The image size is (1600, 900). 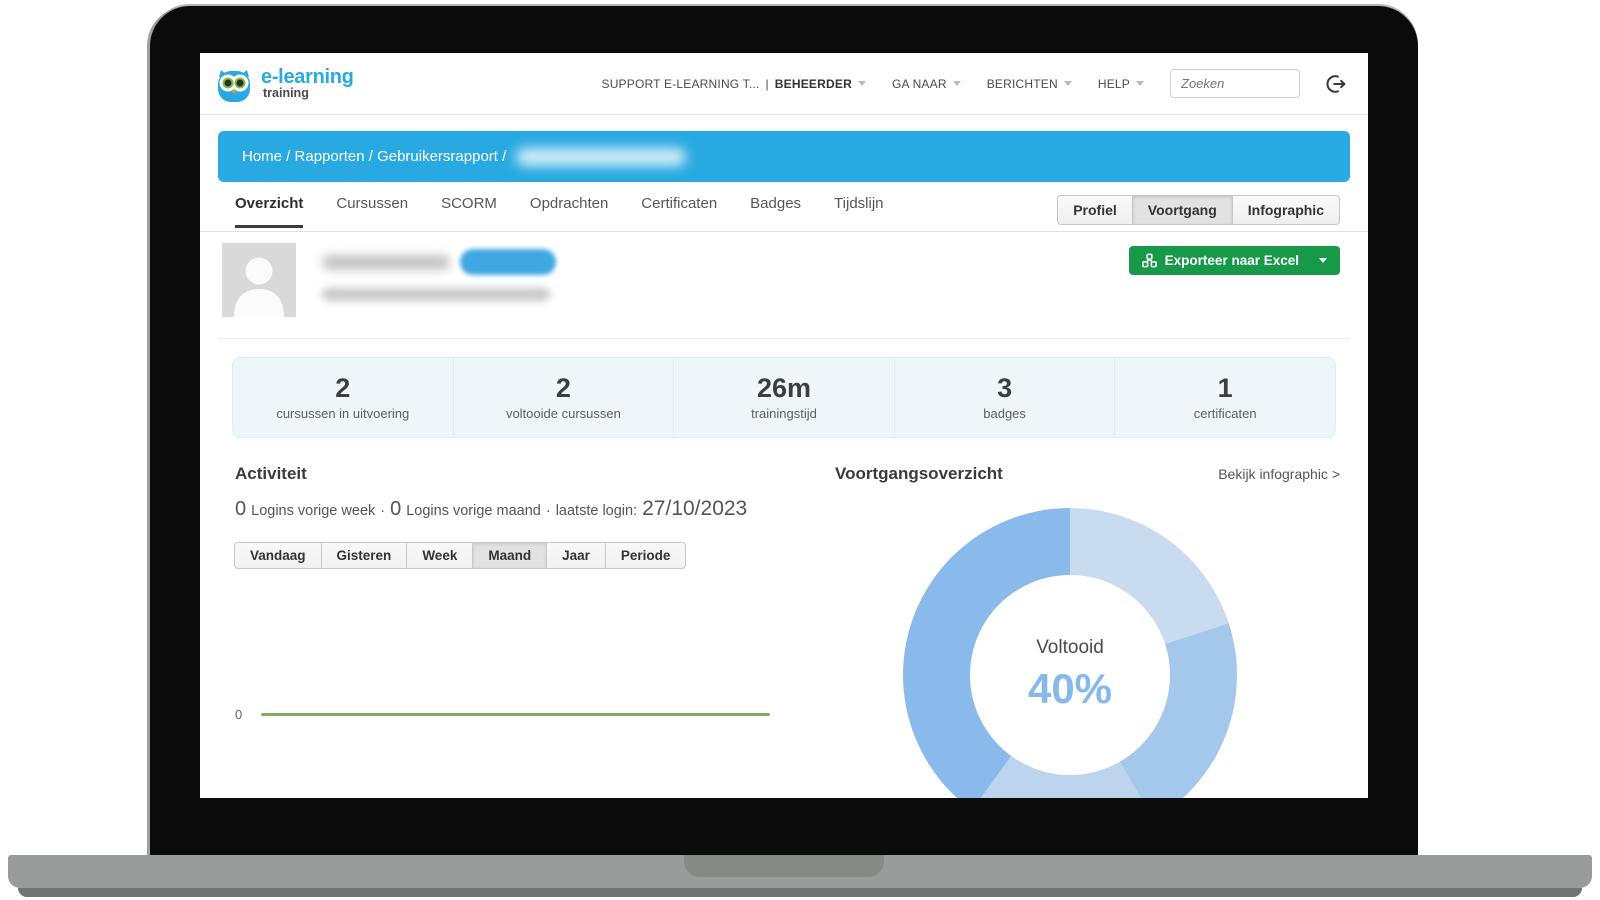 I want to click on stat-voltooide-cursussen: 2 voltooide cursussen, so click(x=563, y=397).